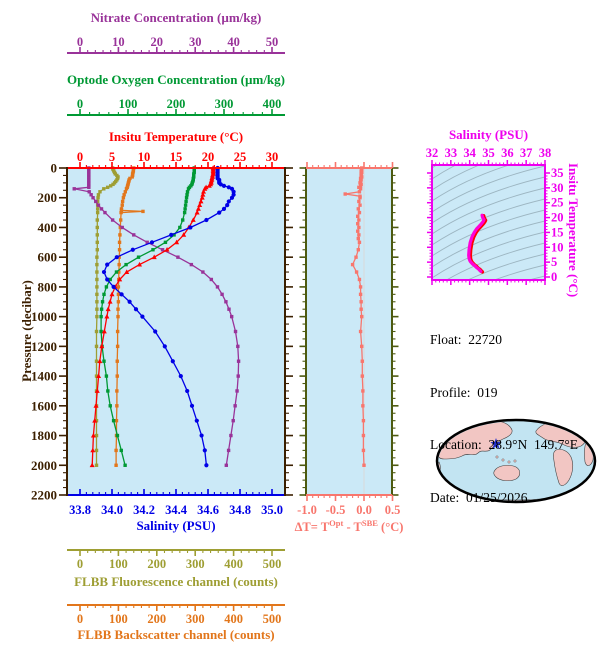 This screenshot has height=663, width=609. What do you see at coordinates (545, 153) in the screenshot?
I see `svg-text: 38` at bounding box center [545, 153].